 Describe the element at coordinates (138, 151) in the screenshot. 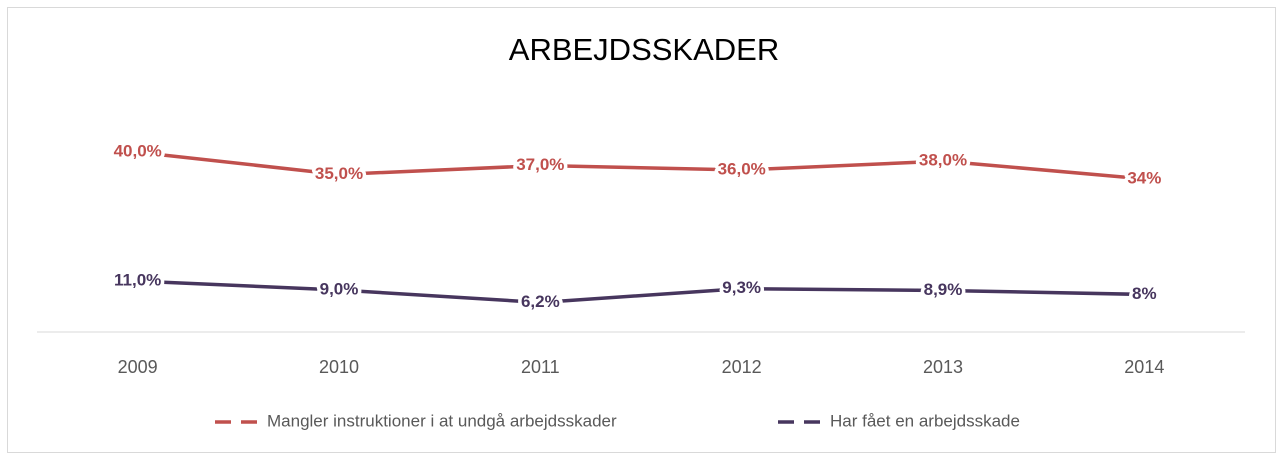

I see `data-label: 40,0%` at that location.